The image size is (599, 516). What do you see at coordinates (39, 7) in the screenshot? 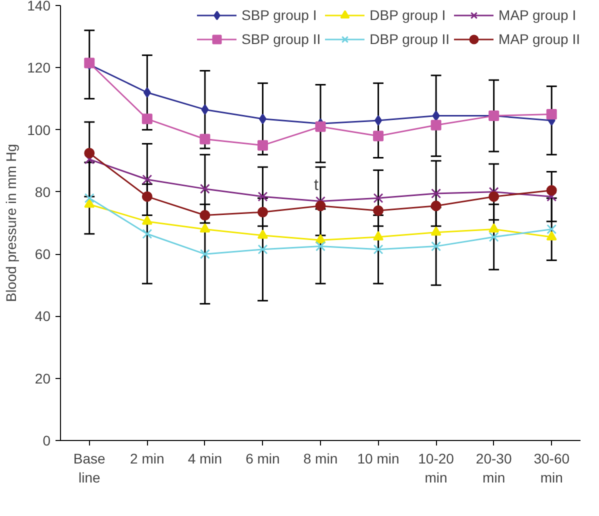
I see `y-tick-label: 140` at bounding box center [39, 7].